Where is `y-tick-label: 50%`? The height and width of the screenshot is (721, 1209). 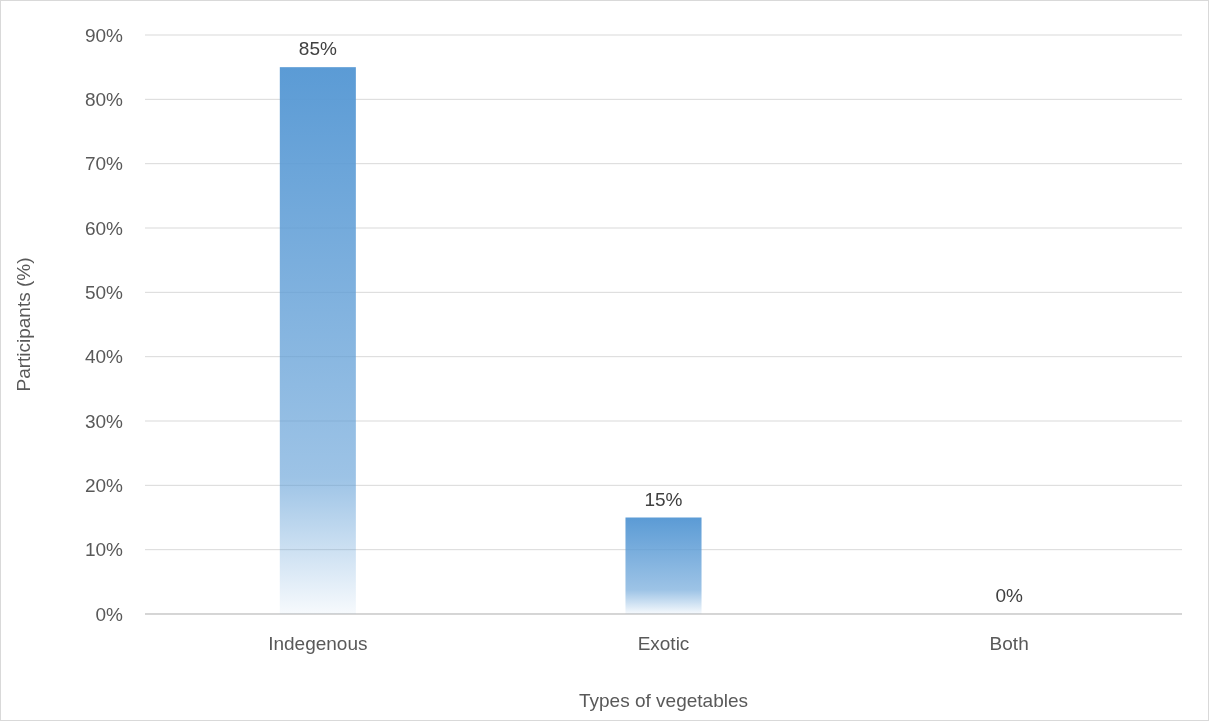 y-tick-label: 50% is located at coordinates (104, 292).